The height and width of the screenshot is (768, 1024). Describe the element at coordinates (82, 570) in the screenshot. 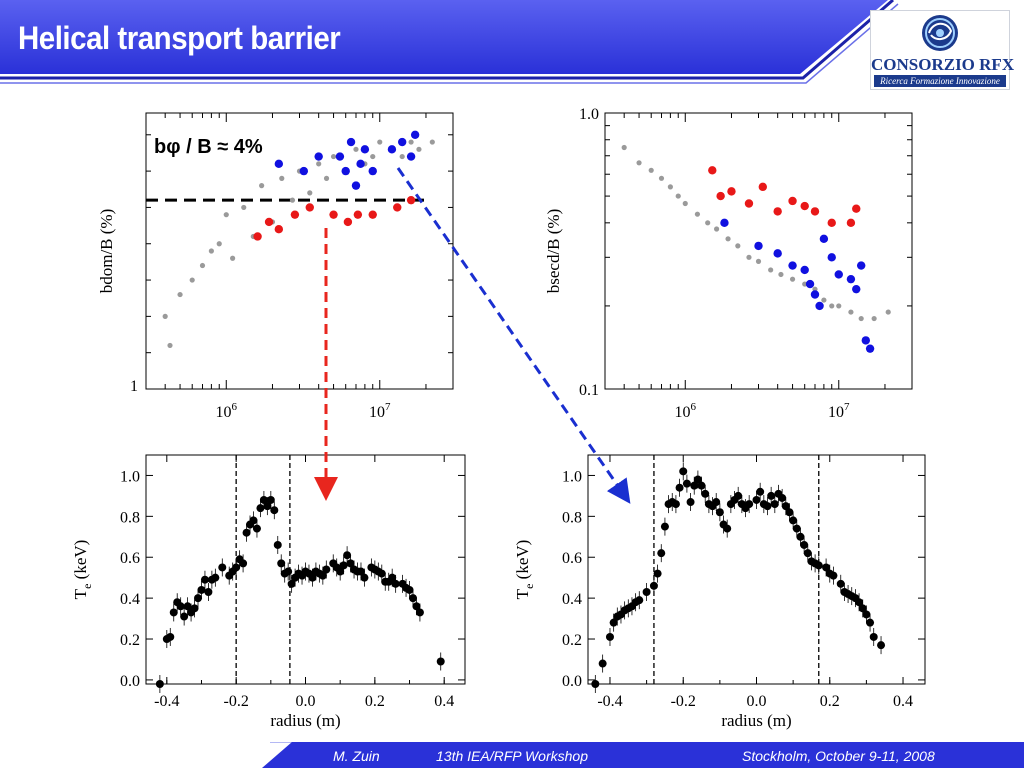

I see `chart3-ylabel: Te (keV)` at that location.